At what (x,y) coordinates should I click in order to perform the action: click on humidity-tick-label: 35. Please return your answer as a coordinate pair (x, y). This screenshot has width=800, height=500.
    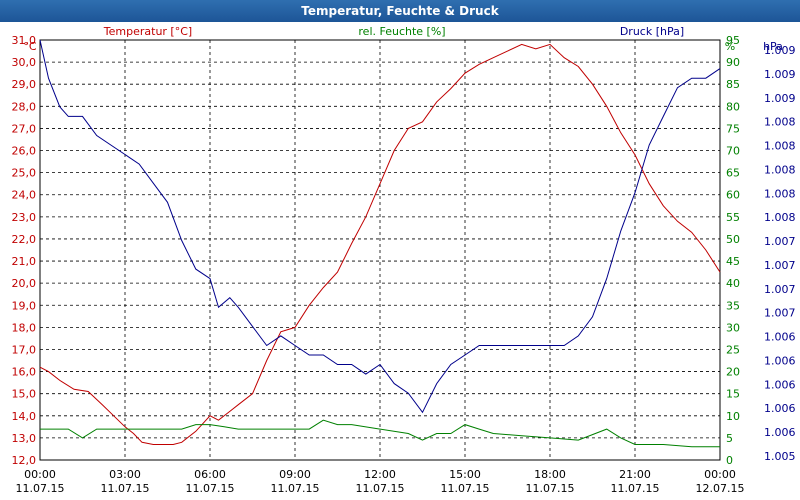
    Looking at the image, I should click on (733, 305).